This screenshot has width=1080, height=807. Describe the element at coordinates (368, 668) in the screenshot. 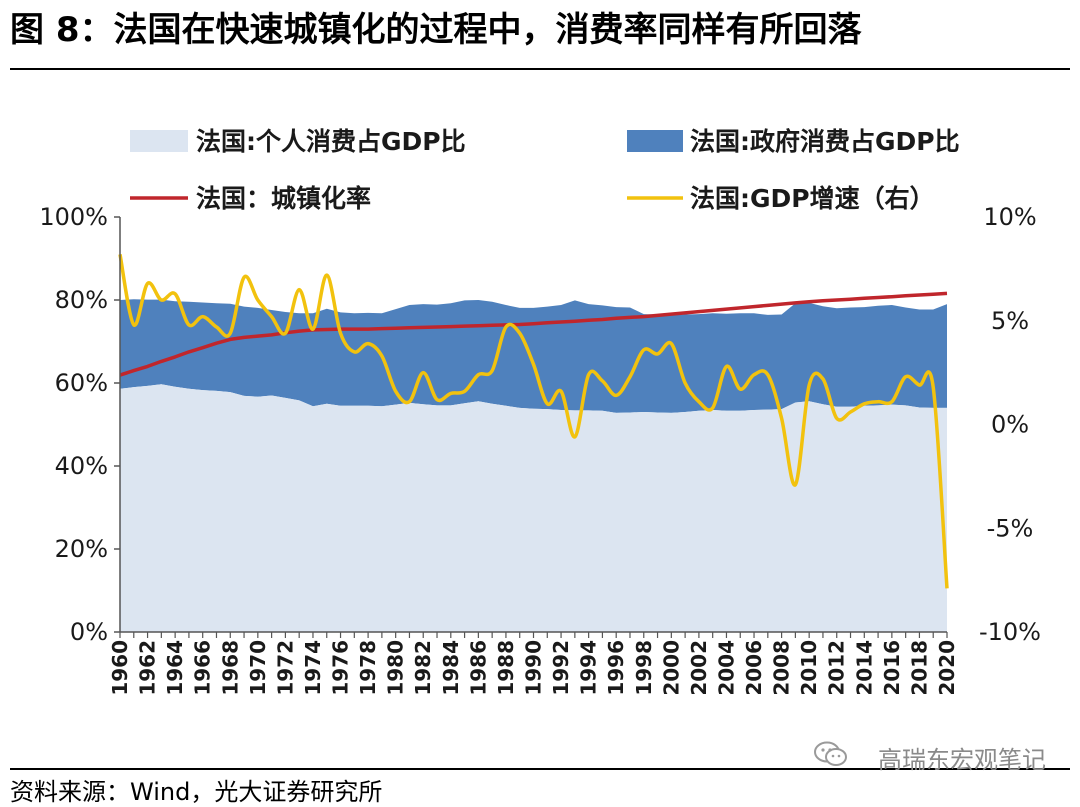

I see `x-tick-label: 1978` at that location.